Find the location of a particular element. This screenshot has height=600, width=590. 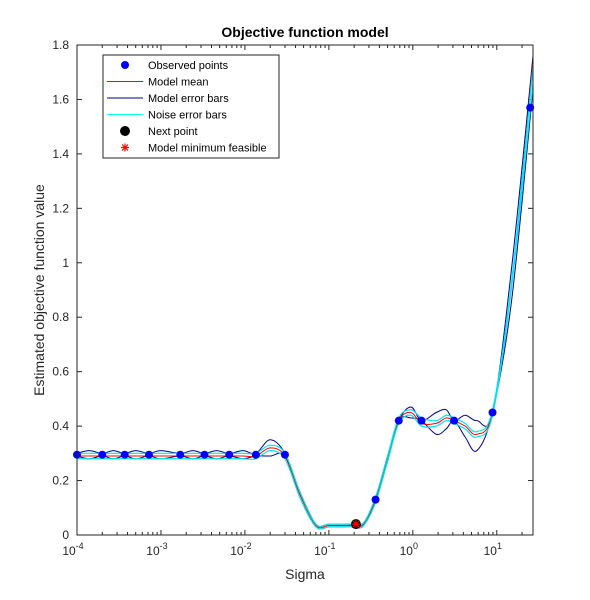

legend-label: Next point is located at coordinates (173, 132).